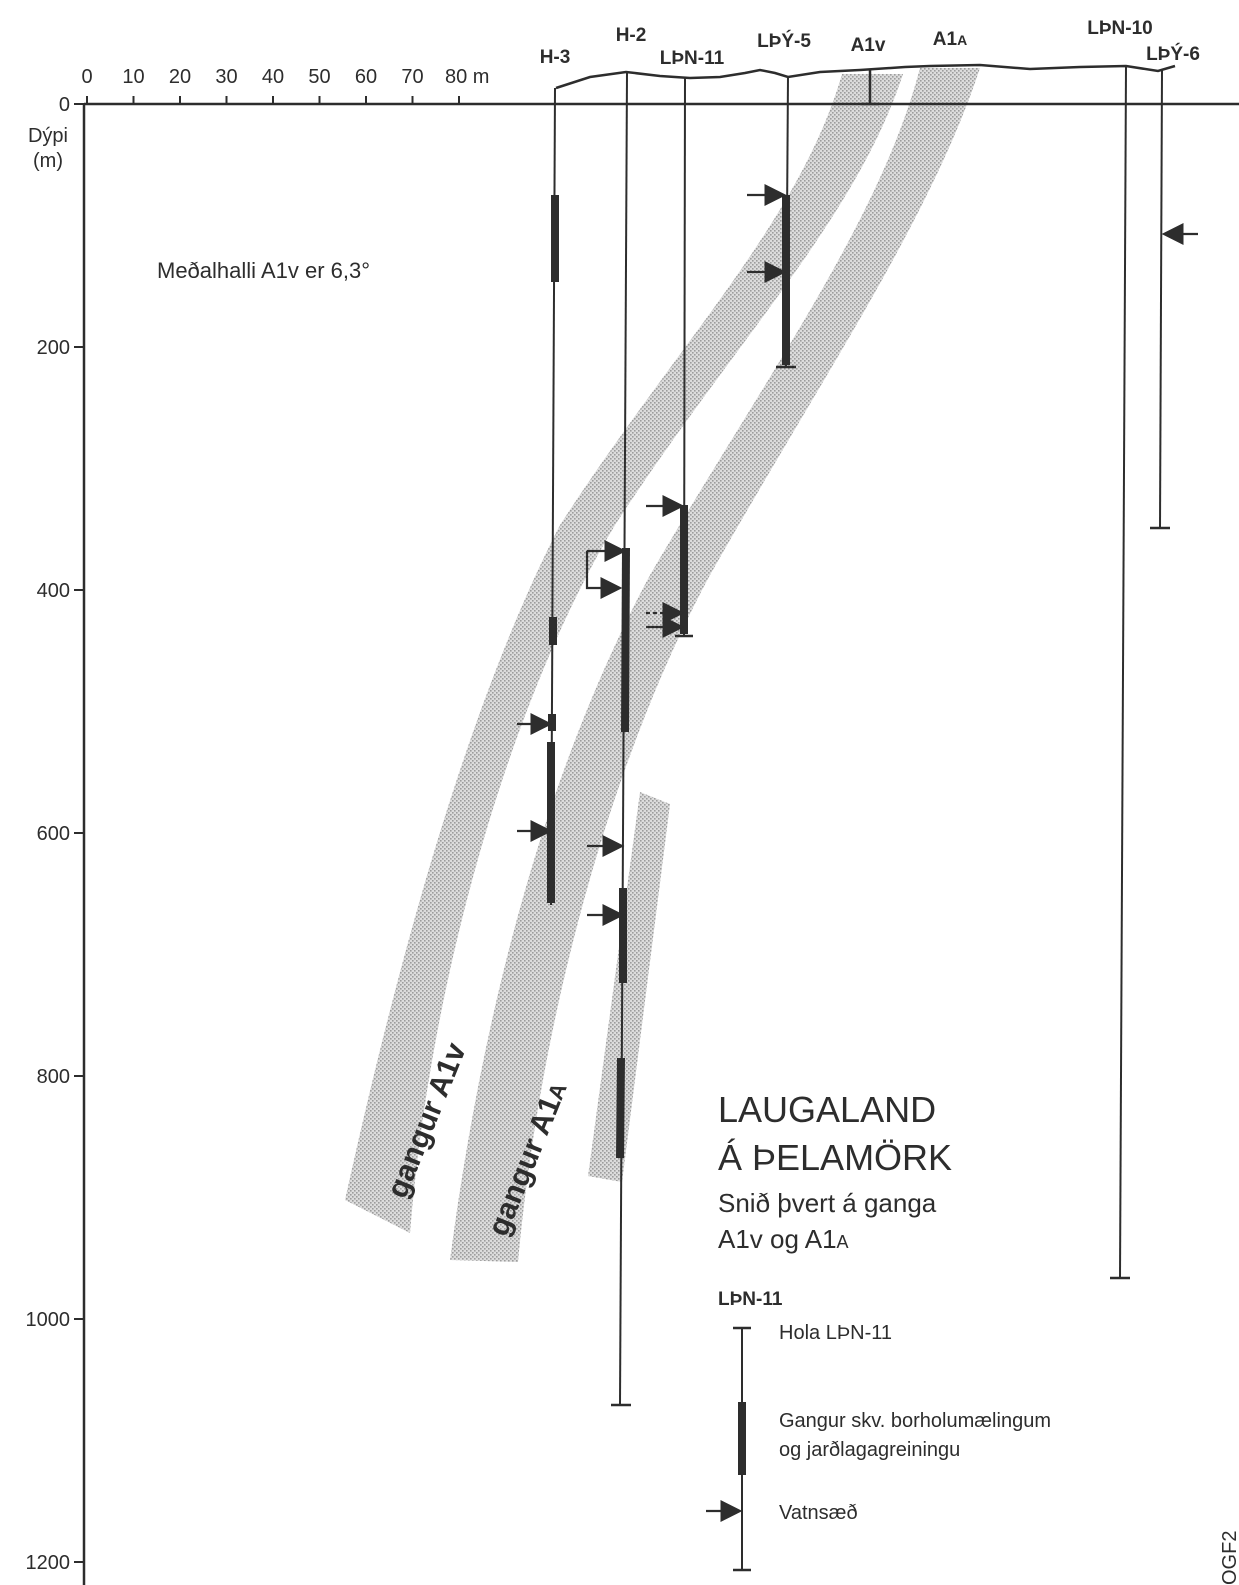  What do you see at coordinates (48, 136) in the screenshot?
I see `y-axis-label-line1: Dýpi` at bounding box center [48, 136].